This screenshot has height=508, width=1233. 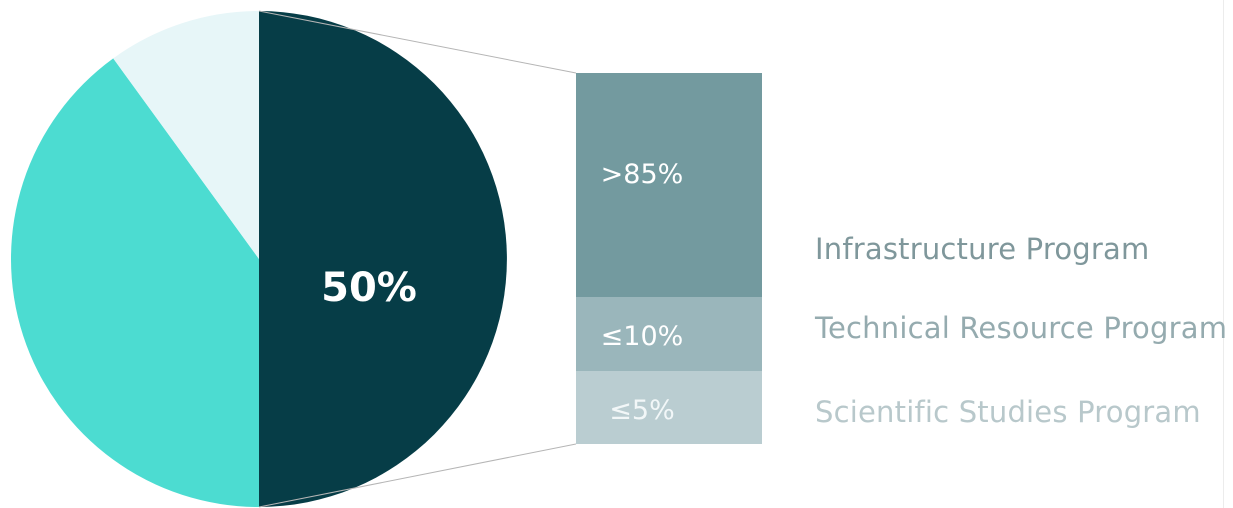 I want to click on bar-segment-label-2: ≤10%, so click(x=642, y=336).